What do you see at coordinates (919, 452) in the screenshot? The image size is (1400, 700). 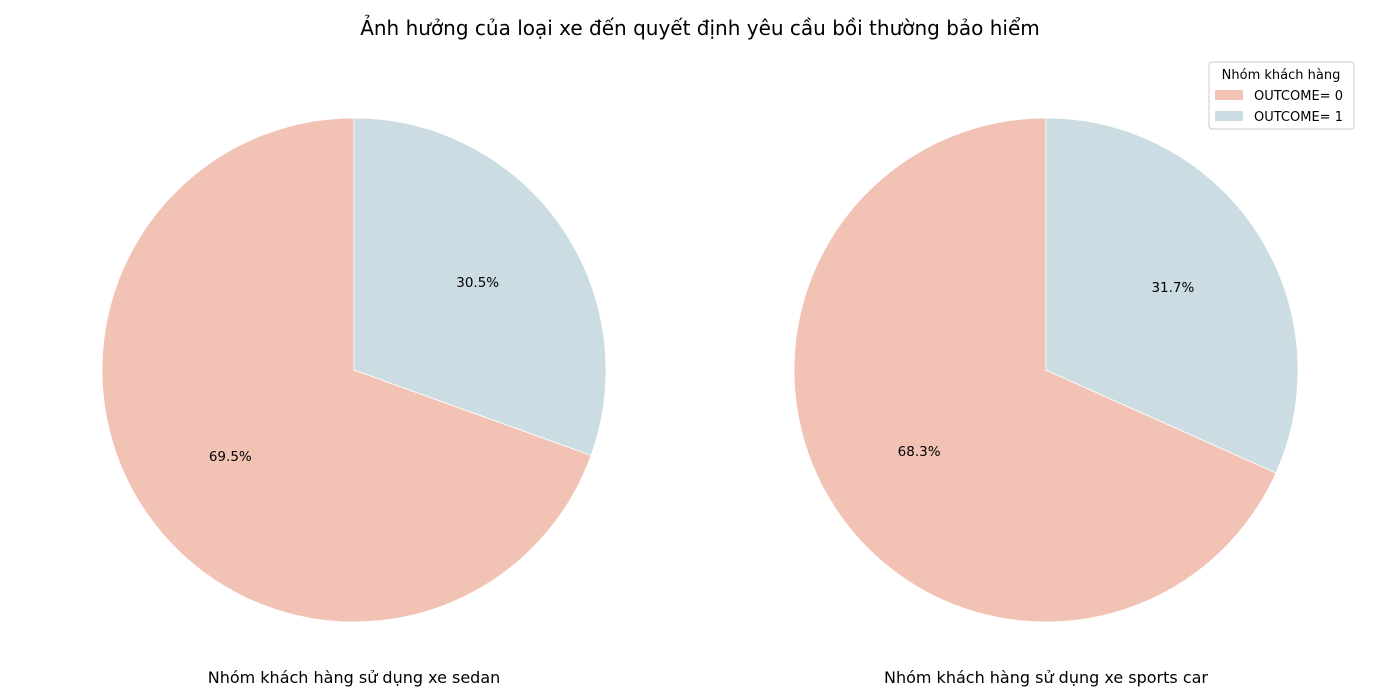 I see `pie-pct-label-sports-car-outcome-0: 68.3%` at bounding box center [919, 452].